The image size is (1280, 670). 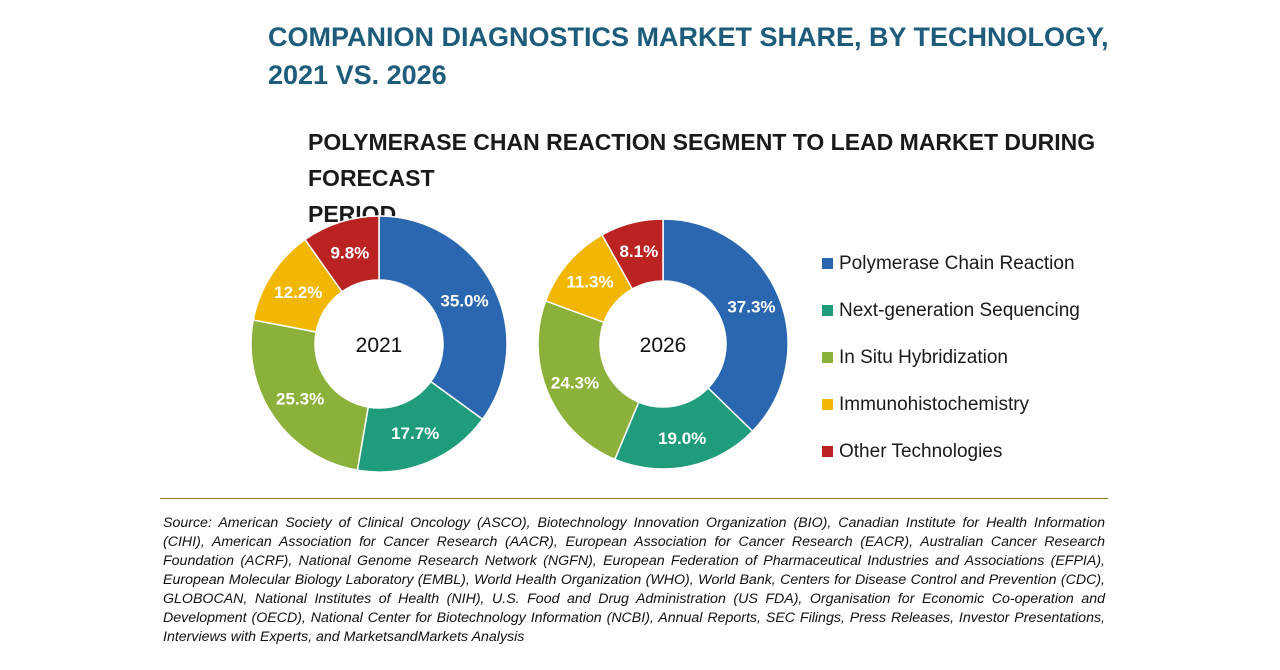 What do you see at coordinates (300, 399) in the screenshot?
I see `data-label: 25.3%` at bounding box center [300, 399].